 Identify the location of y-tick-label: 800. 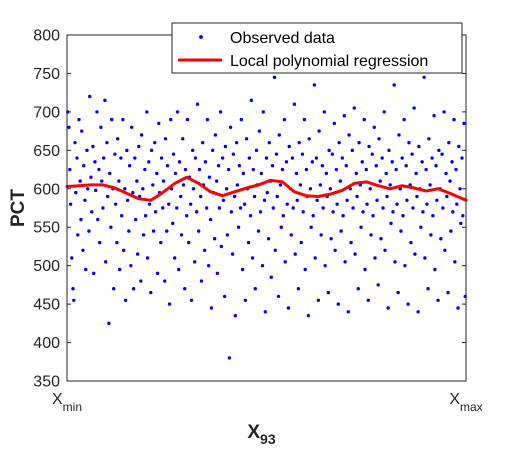
(46, 36).